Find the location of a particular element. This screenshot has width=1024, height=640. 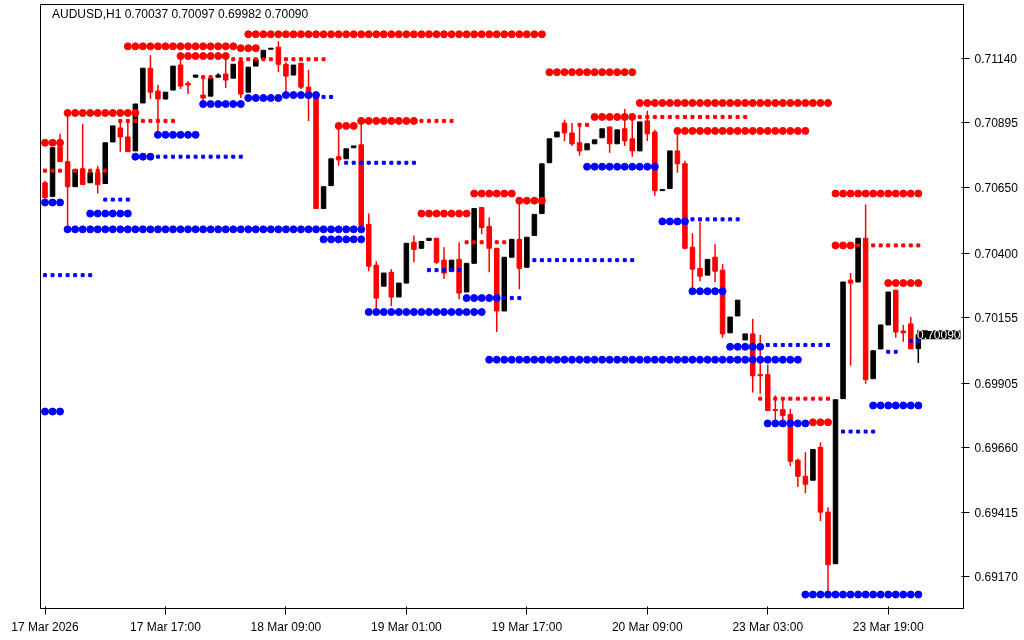

x-tick-label: 17 Mar 2026 is located at coordinates (45, 626).